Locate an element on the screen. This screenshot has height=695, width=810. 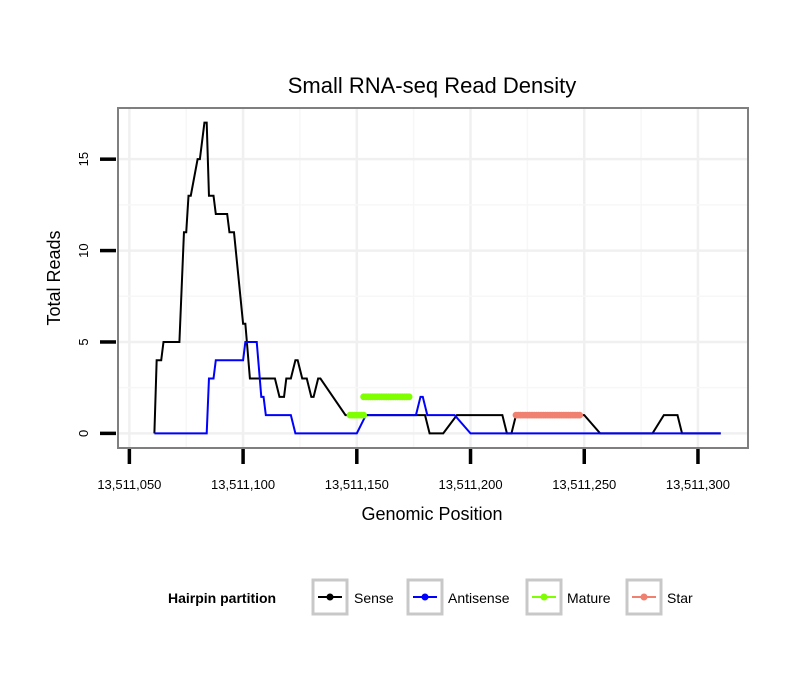
legend-item-sense: Sense is located at coordinates (352, 597).